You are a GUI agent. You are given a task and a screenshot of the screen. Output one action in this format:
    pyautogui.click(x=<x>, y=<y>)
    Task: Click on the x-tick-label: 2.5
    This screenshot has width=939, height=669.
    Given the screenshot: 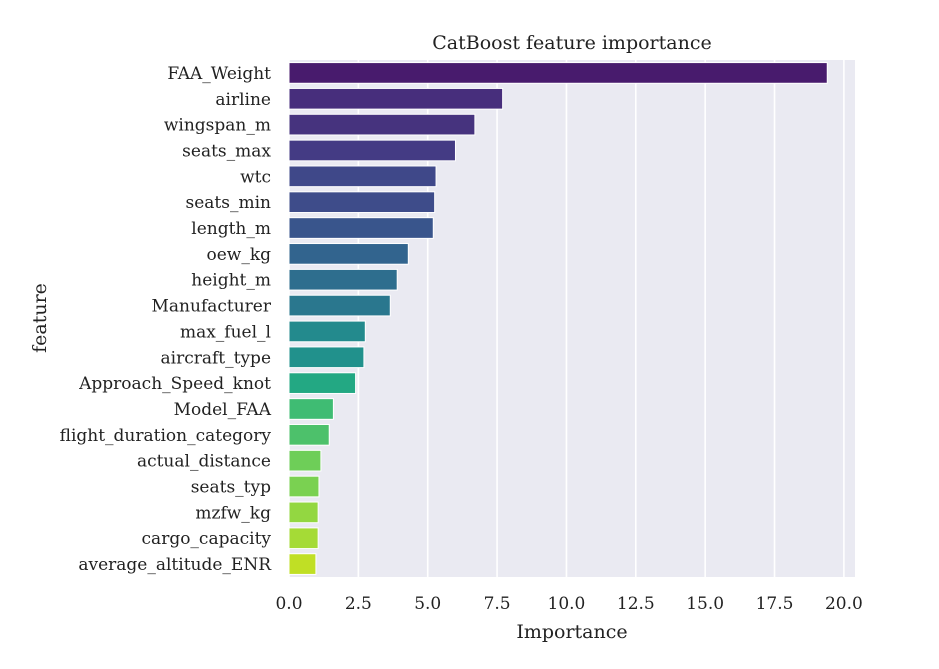 What is the action you would take?
    pyautogui.click(x=358, y=604)
    